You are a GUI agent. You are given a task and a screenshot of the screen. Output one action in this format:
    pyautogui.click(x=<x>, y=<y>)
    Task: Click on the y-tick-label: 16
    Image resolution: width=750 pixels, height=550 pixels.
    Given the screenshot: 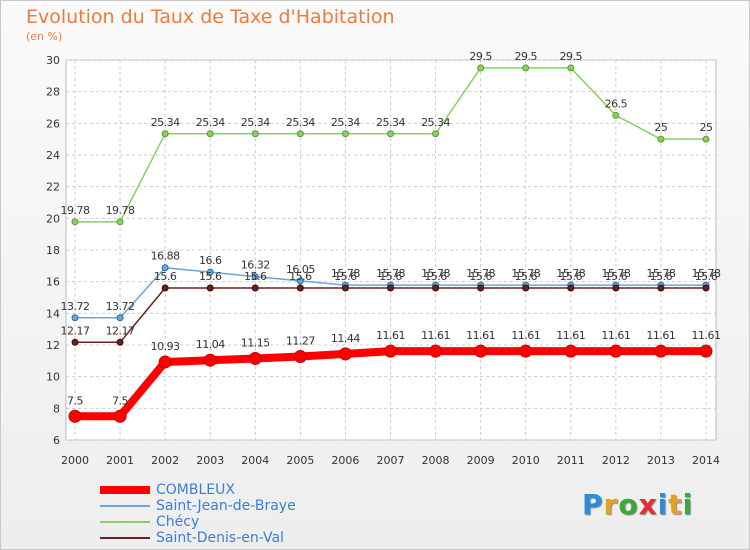 What is the action you would take?
    pyautogui.click(x=53, y=282)
    